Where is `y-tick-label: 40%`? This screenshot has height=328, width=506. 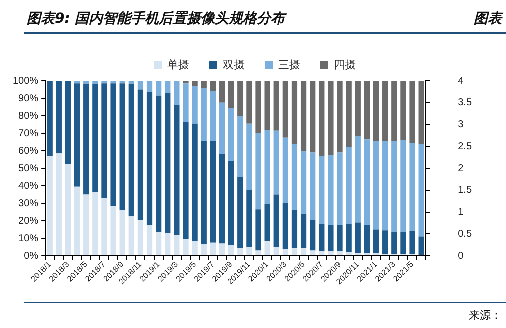
y-tick-label: 40% is located at coordinates (28, 186).